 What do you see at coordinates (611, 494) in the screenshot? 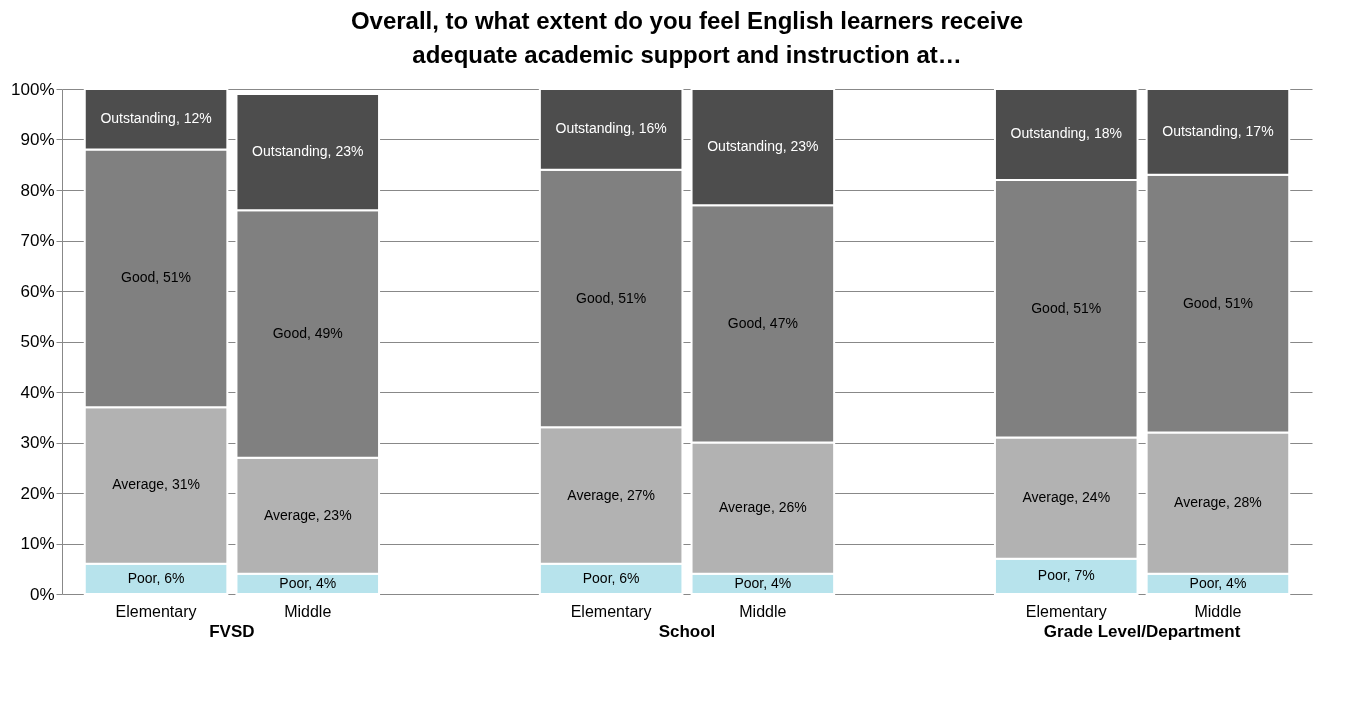
I see `data-label: Average, 27%` at bounding box center [611, 494].